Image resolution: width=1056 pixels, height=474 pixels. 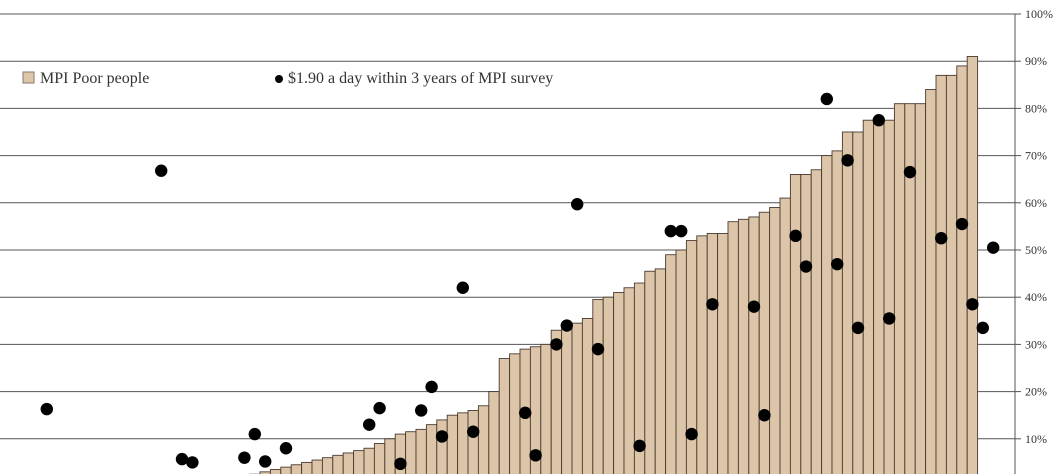 I want to click on legend-label-190: $1.90 a day within 3 years of MPI survey, so click(x=420, y=78).